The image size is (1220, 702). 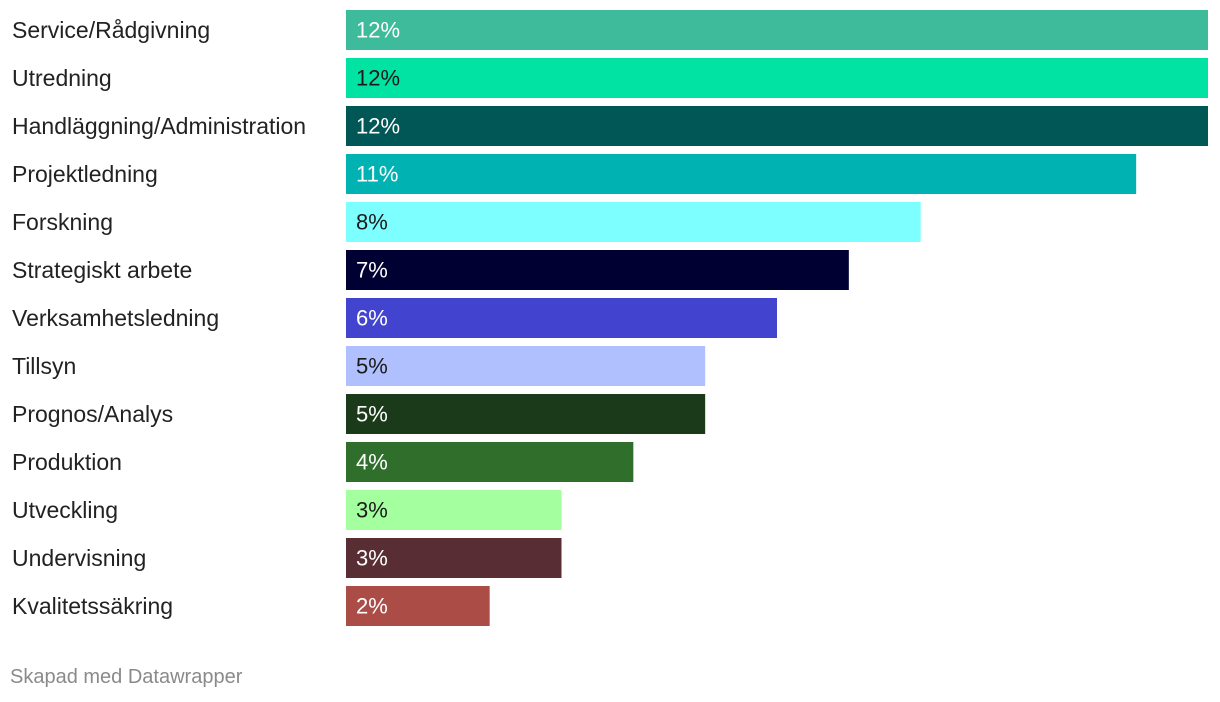 What do you see at coordinates (372, 606) in the screenshot?
I see `value-label: 2%` at bounding box center [372, 606].